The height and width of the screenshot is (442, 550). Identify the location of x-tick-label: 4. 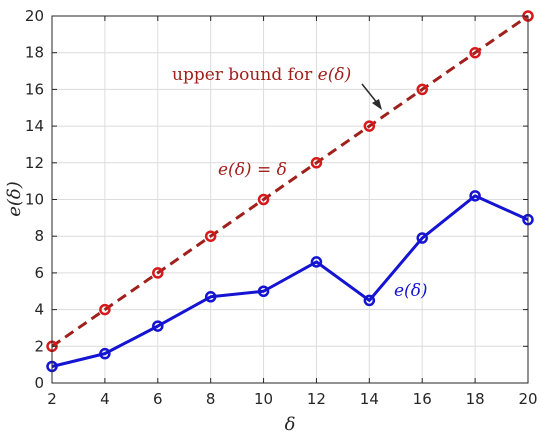
(105, 399).